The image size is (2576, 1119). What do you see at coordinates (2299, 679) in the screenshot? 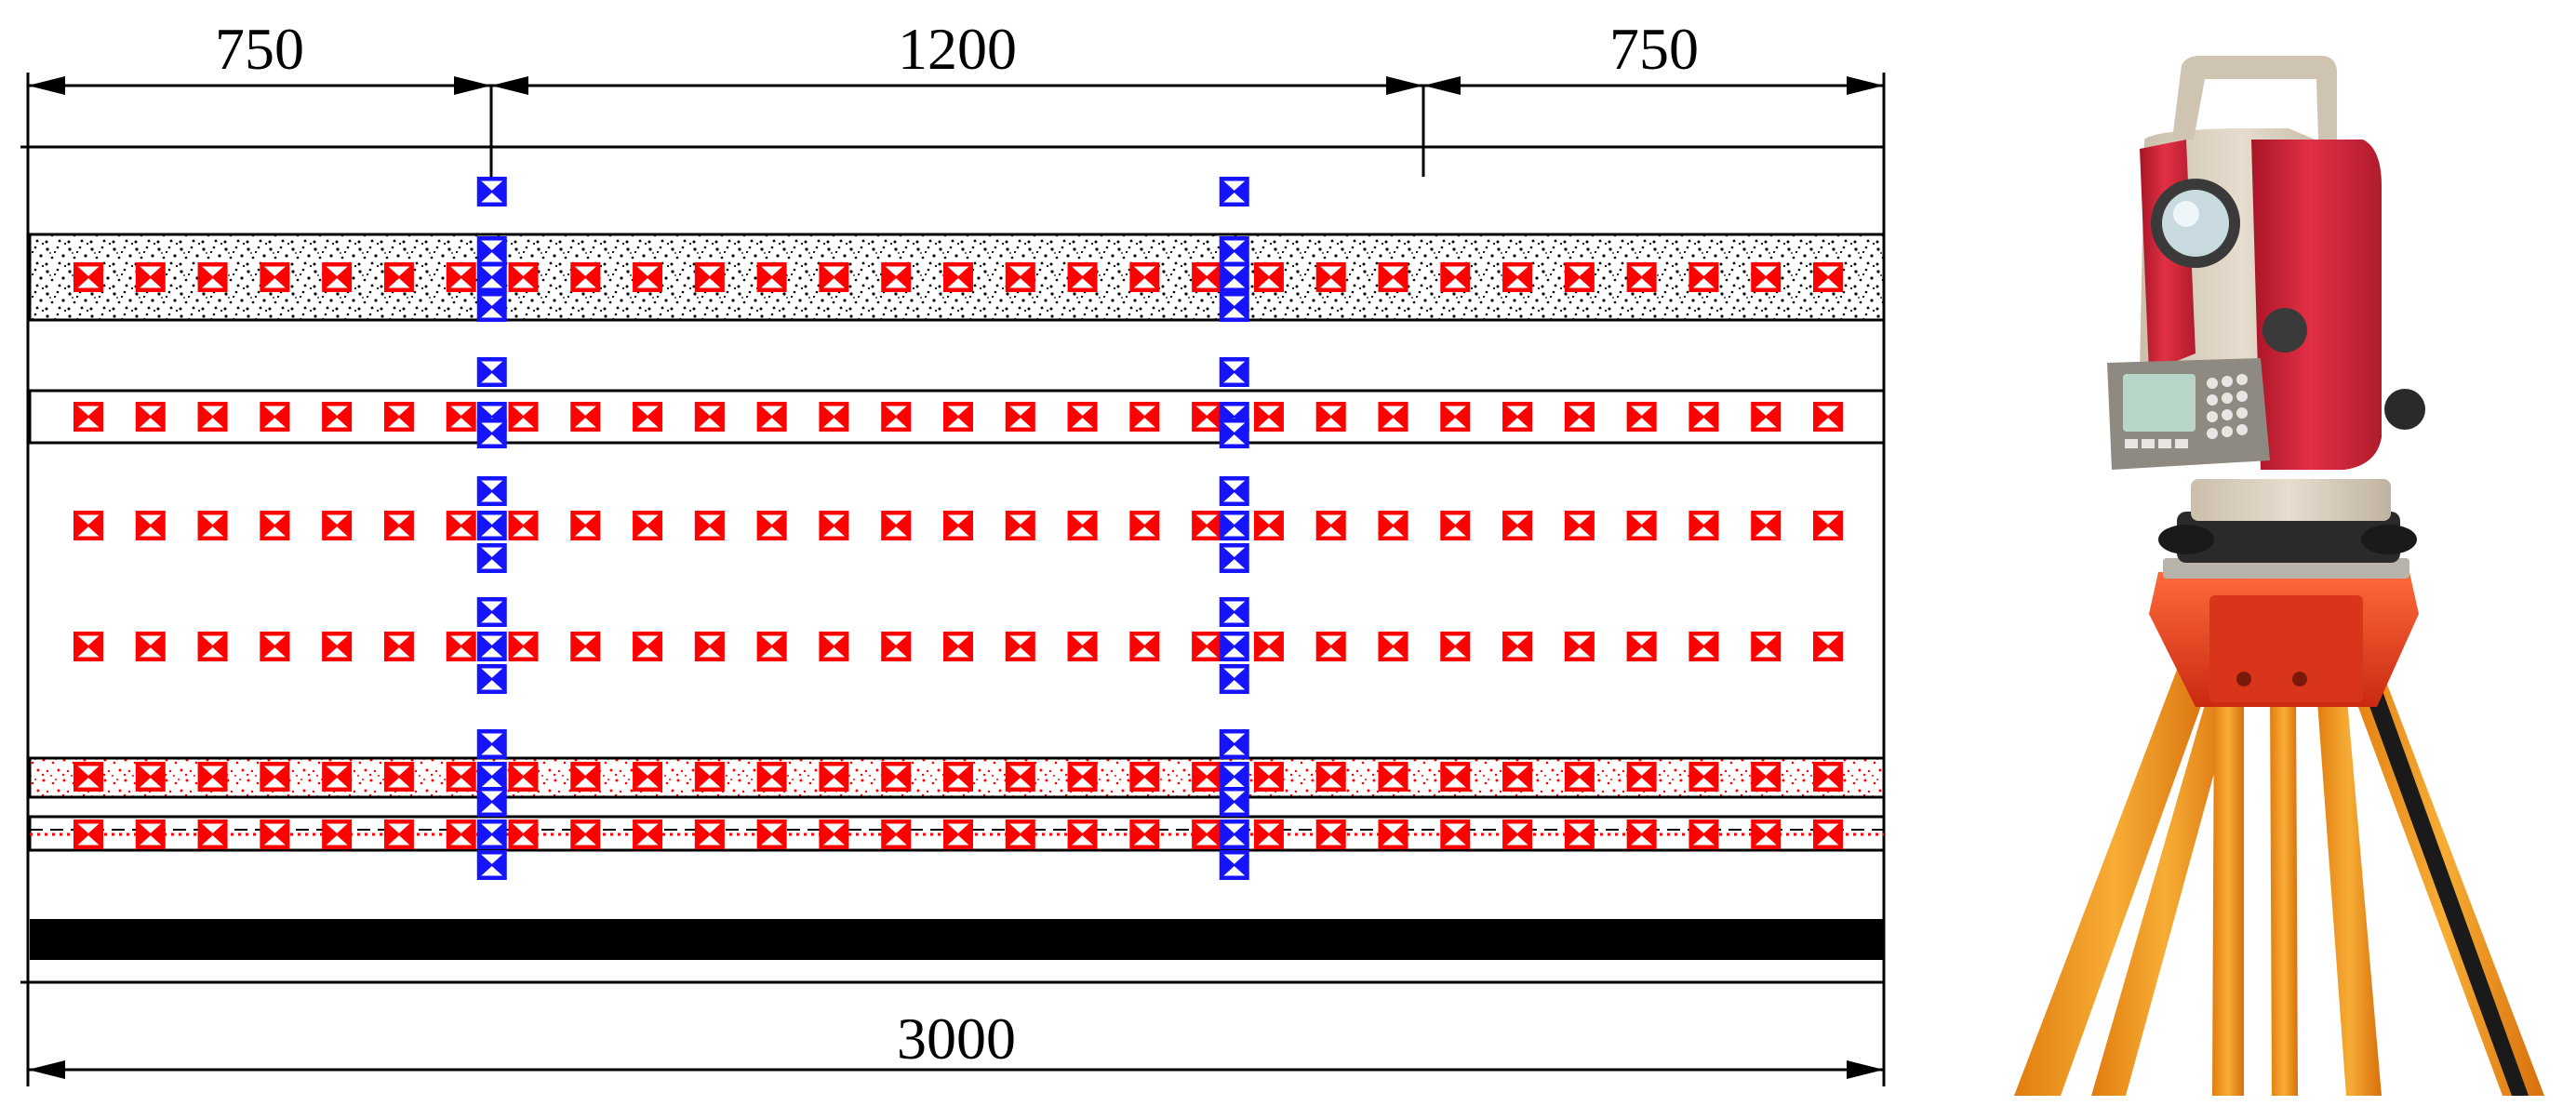
I see `tripod-bolt-icon` at bounding box center [2299, 679].